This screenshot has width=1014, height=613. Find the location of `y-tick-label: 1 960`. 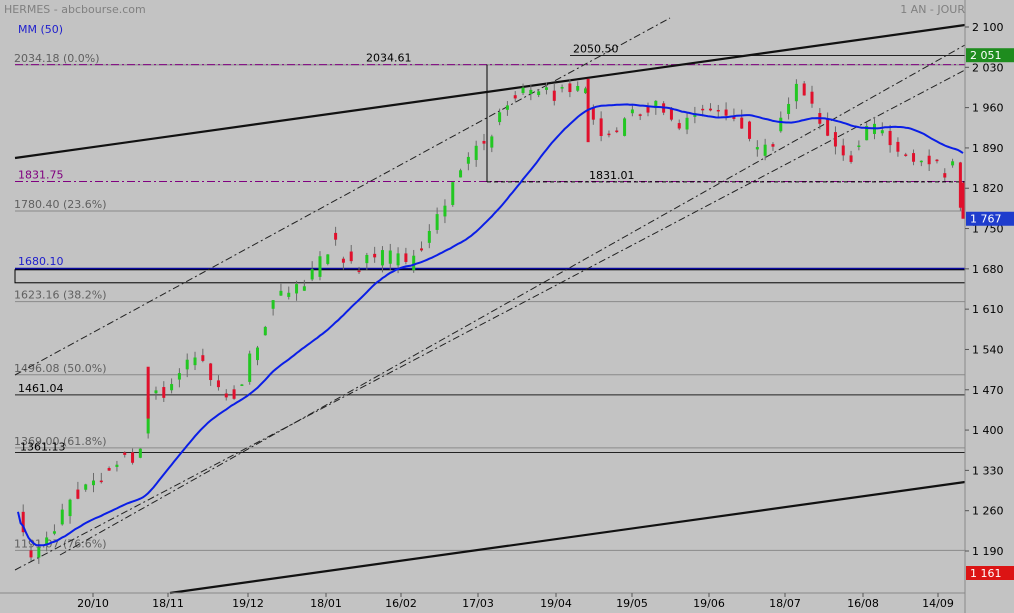

y-tick-label: 1 960 is located at coordinates (988, 108).